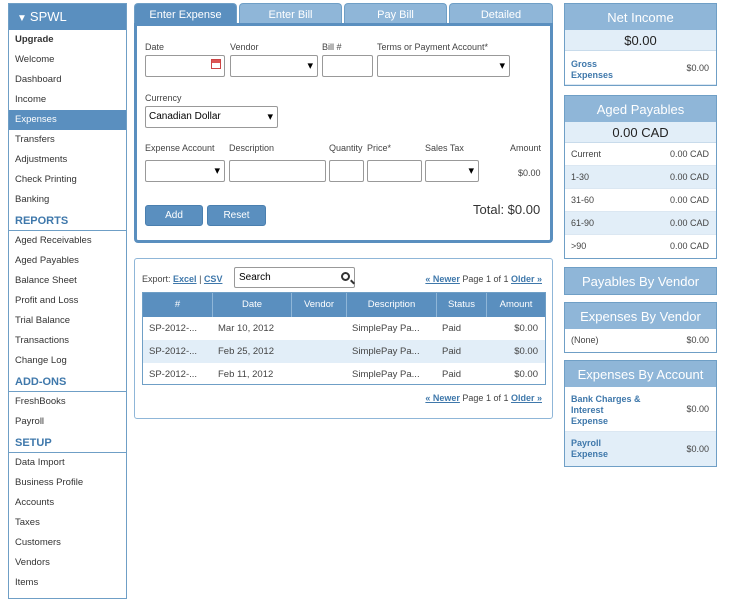  Describe the element at coordinates (22, 18) in the screenshot. I see `caret-down-icon: ▼` at that location.